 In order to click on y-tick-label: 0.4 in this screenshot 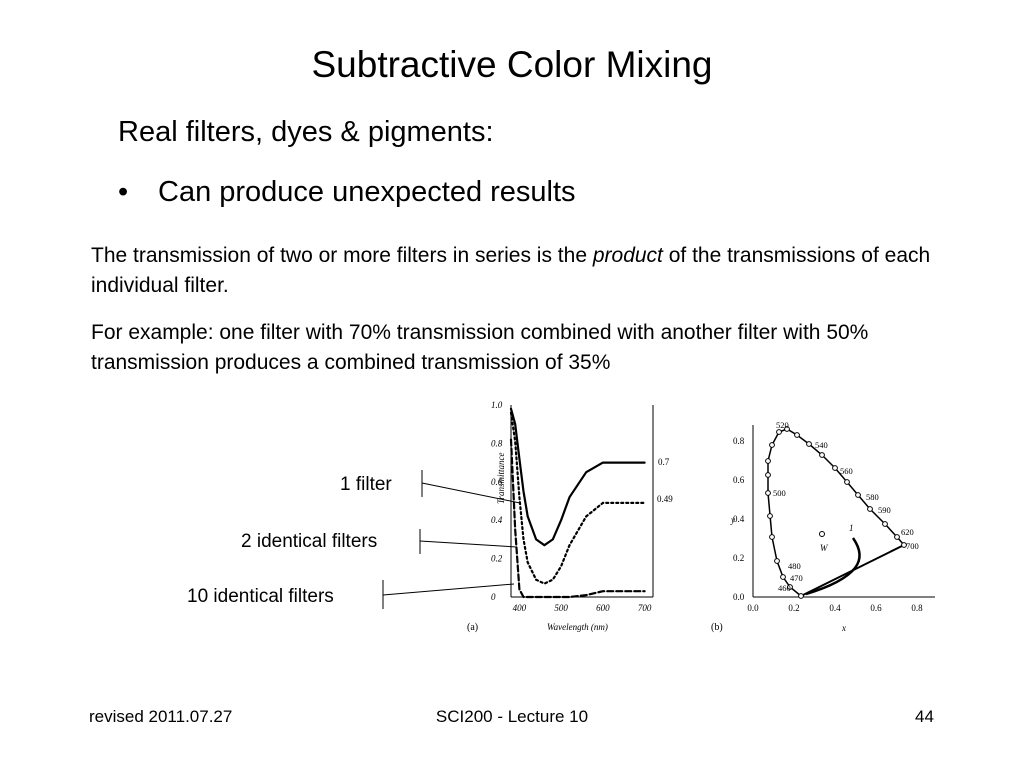, I will do `click(497, 520)`.